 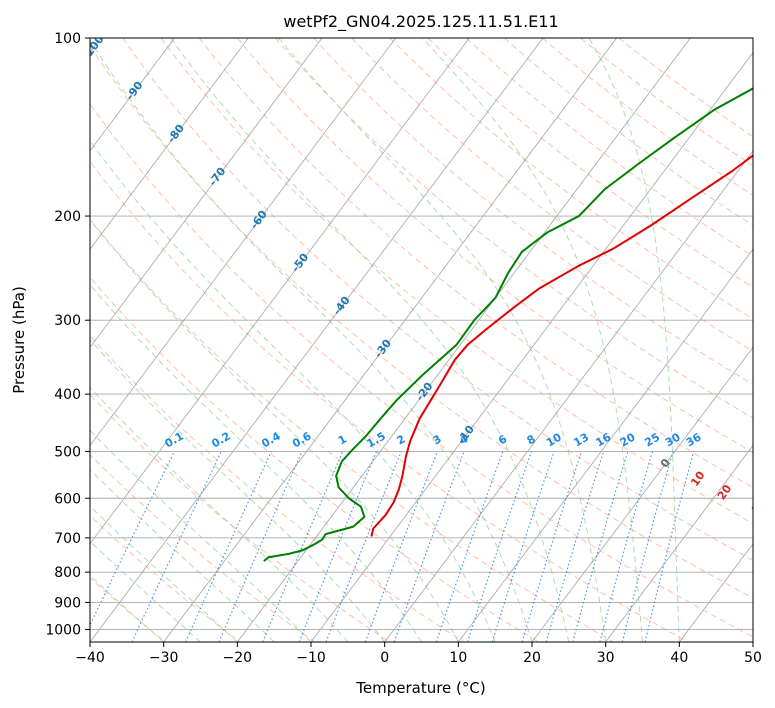 I want to click on y-axis-ticks: 100 200 300 400 500 600 700 800 900 1000, so click(x=67, y=334).